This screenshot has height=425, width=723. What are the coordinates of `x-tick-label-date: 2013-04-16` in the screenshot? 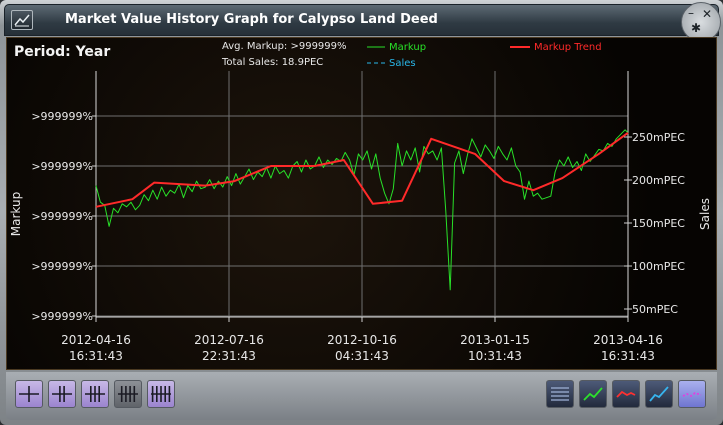 It's located at (628, 340).